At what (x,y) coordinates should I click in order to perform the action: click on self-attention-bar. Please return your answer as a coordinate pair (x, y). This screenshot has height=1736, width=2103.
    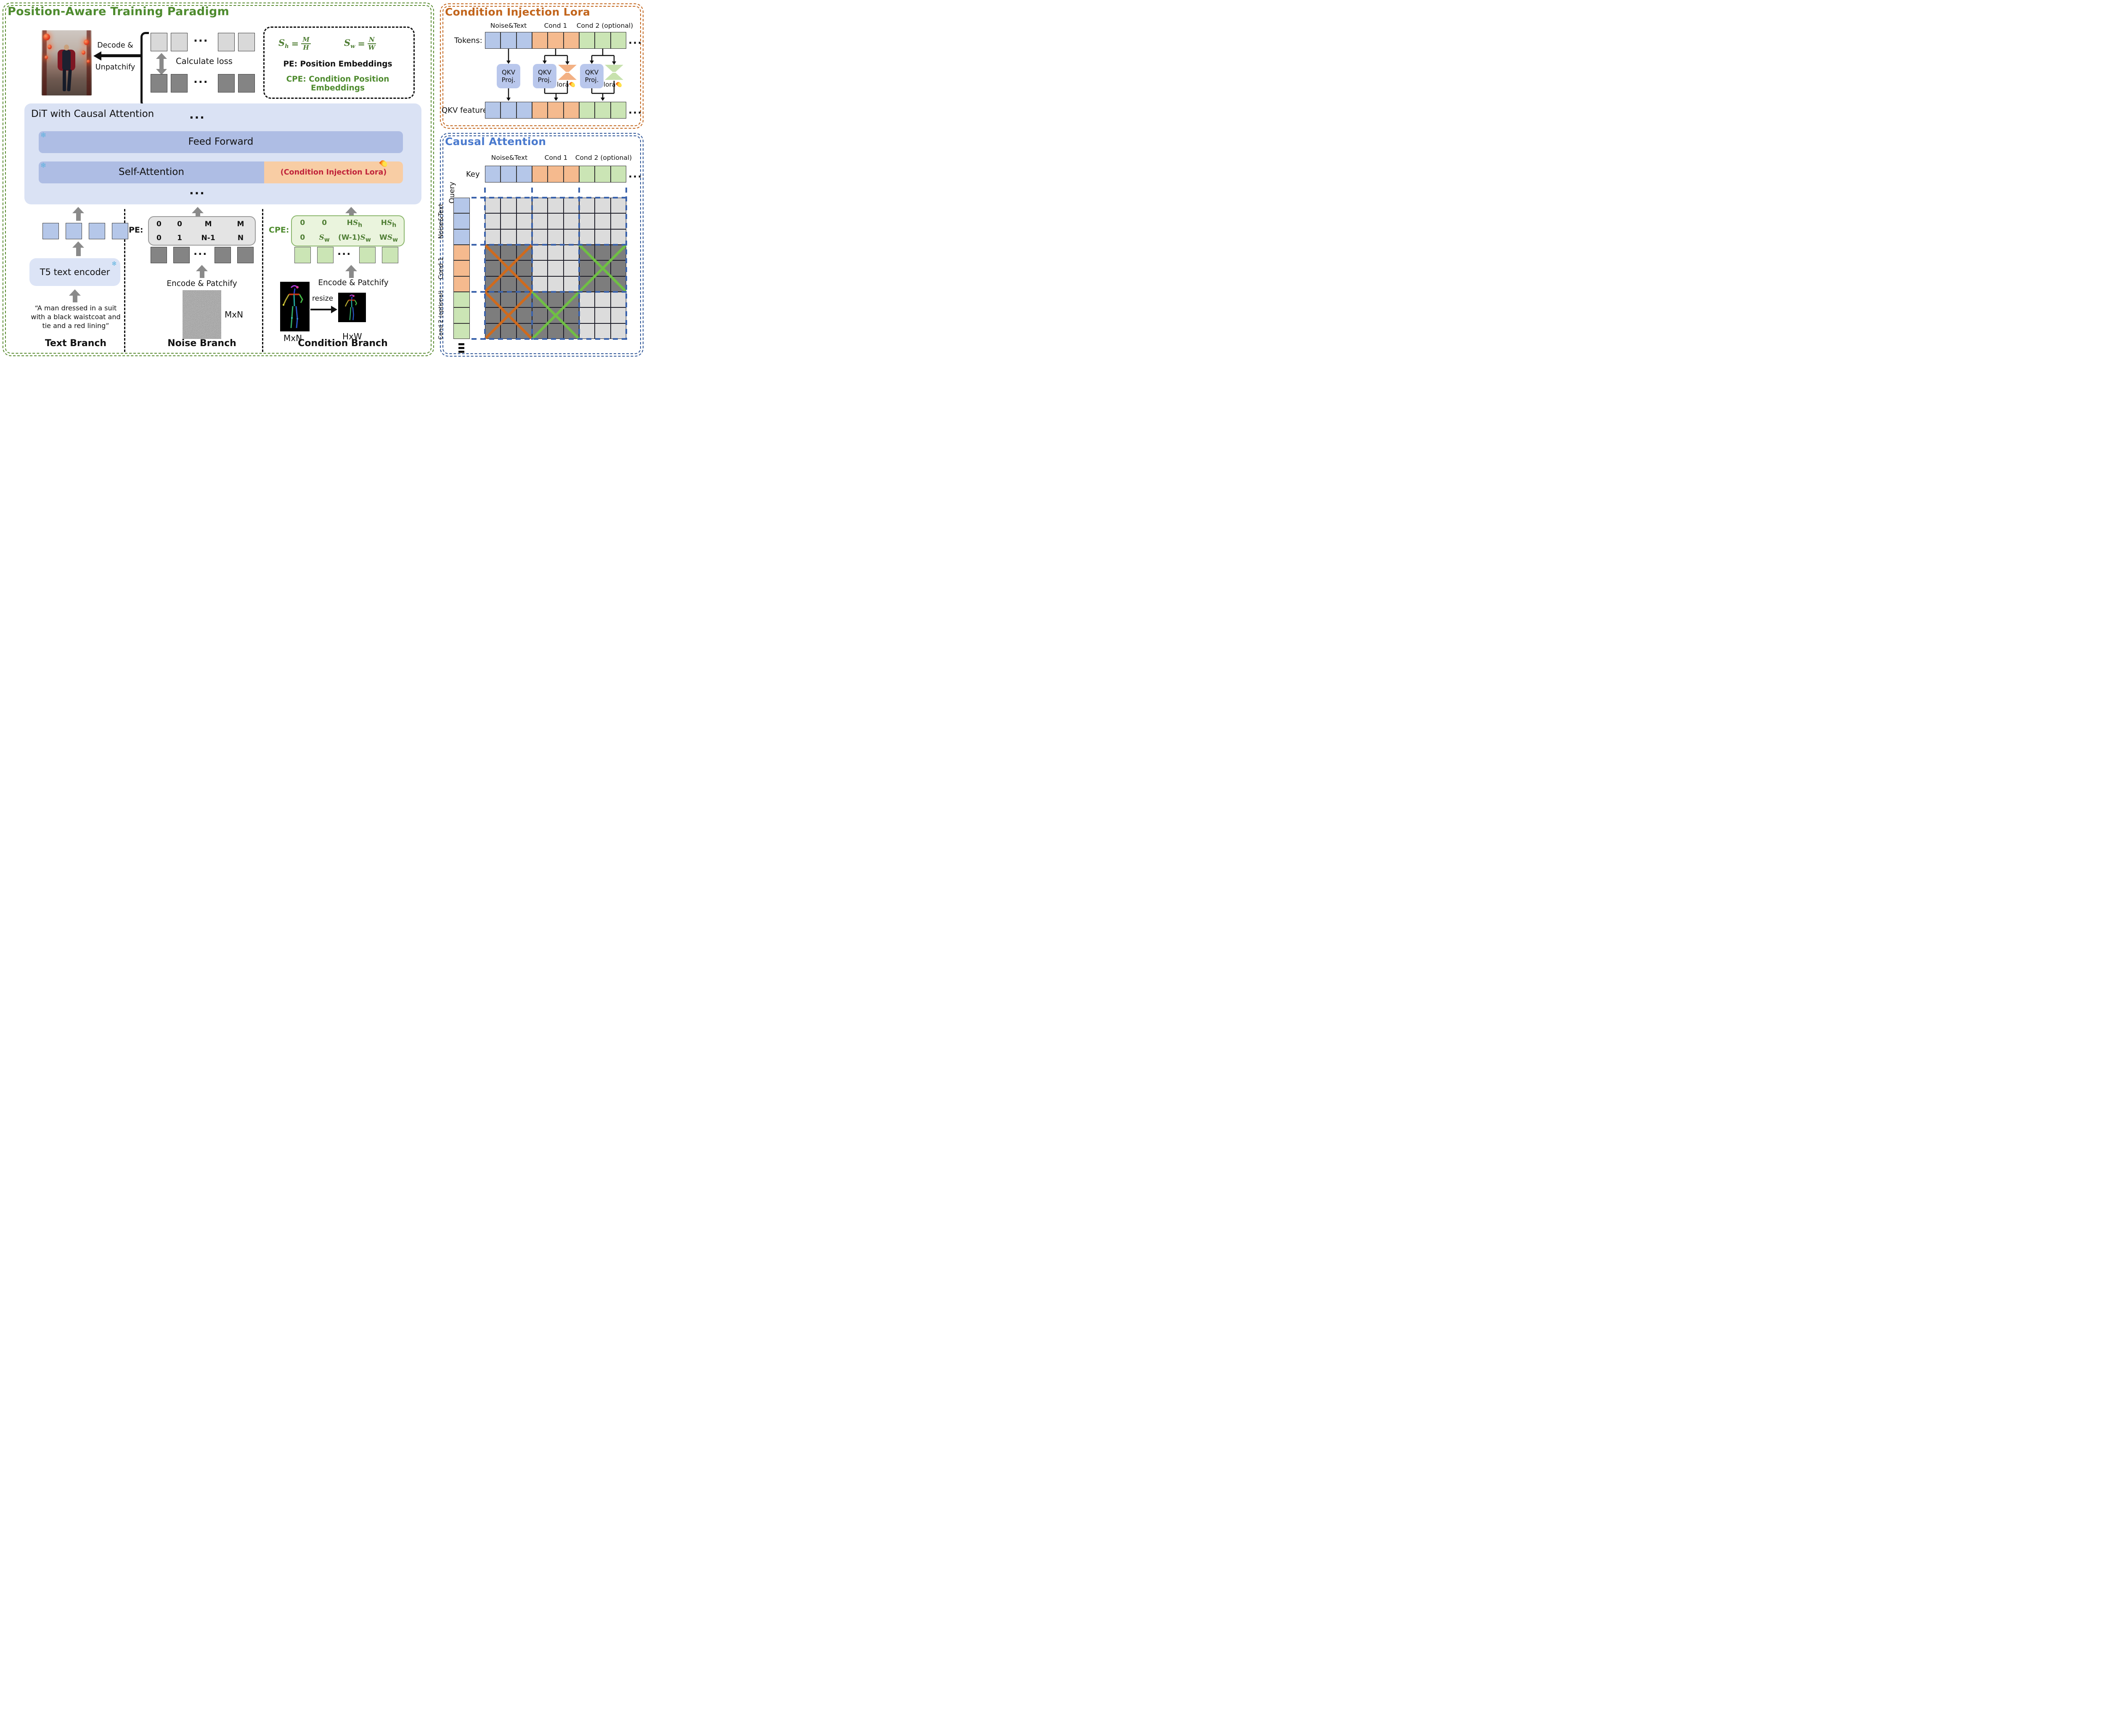
    Looking at the image, I should click on (151, 172).